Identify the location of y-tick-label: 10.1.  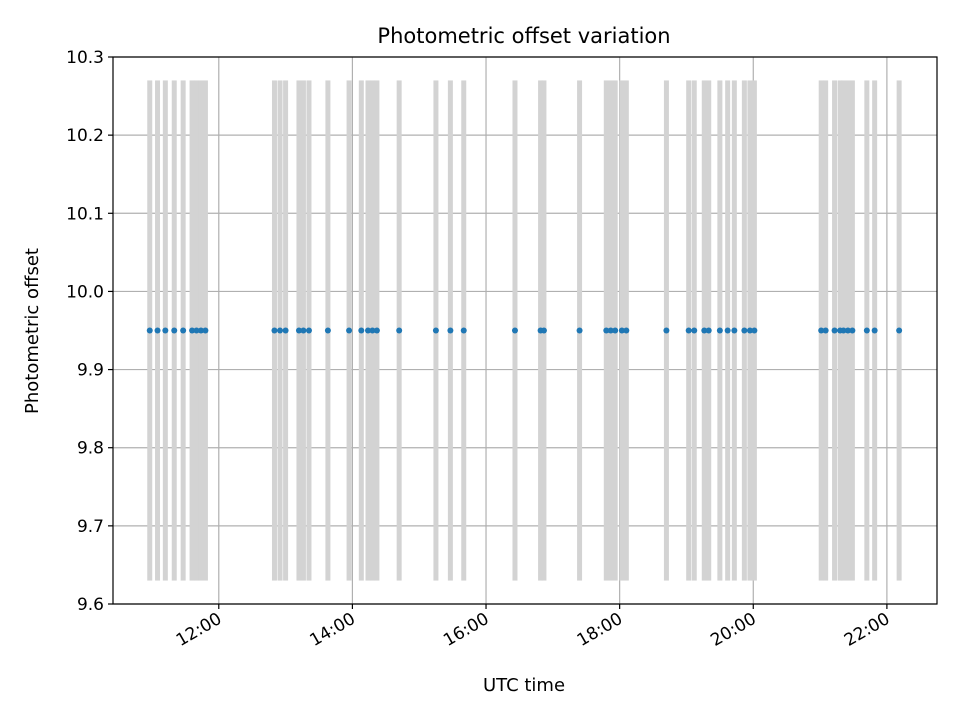
(85, 214).